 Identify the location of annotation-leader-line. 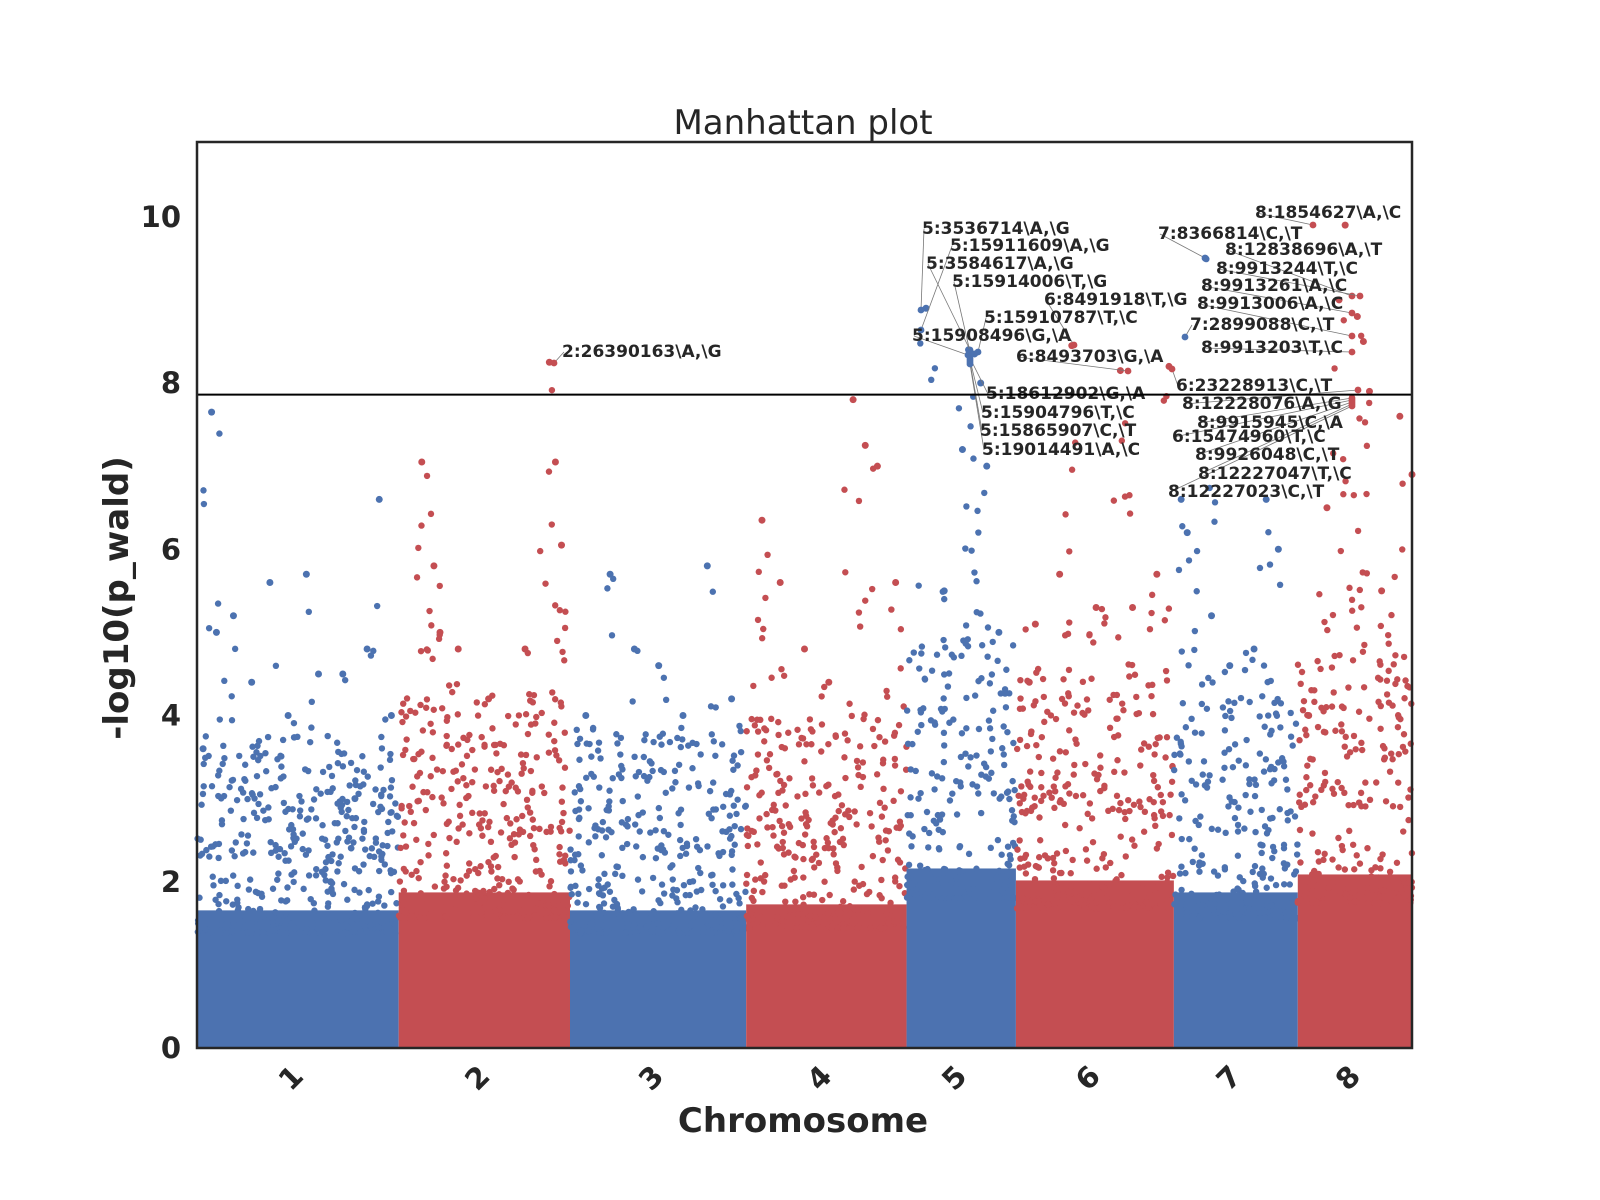
(1277, 350).